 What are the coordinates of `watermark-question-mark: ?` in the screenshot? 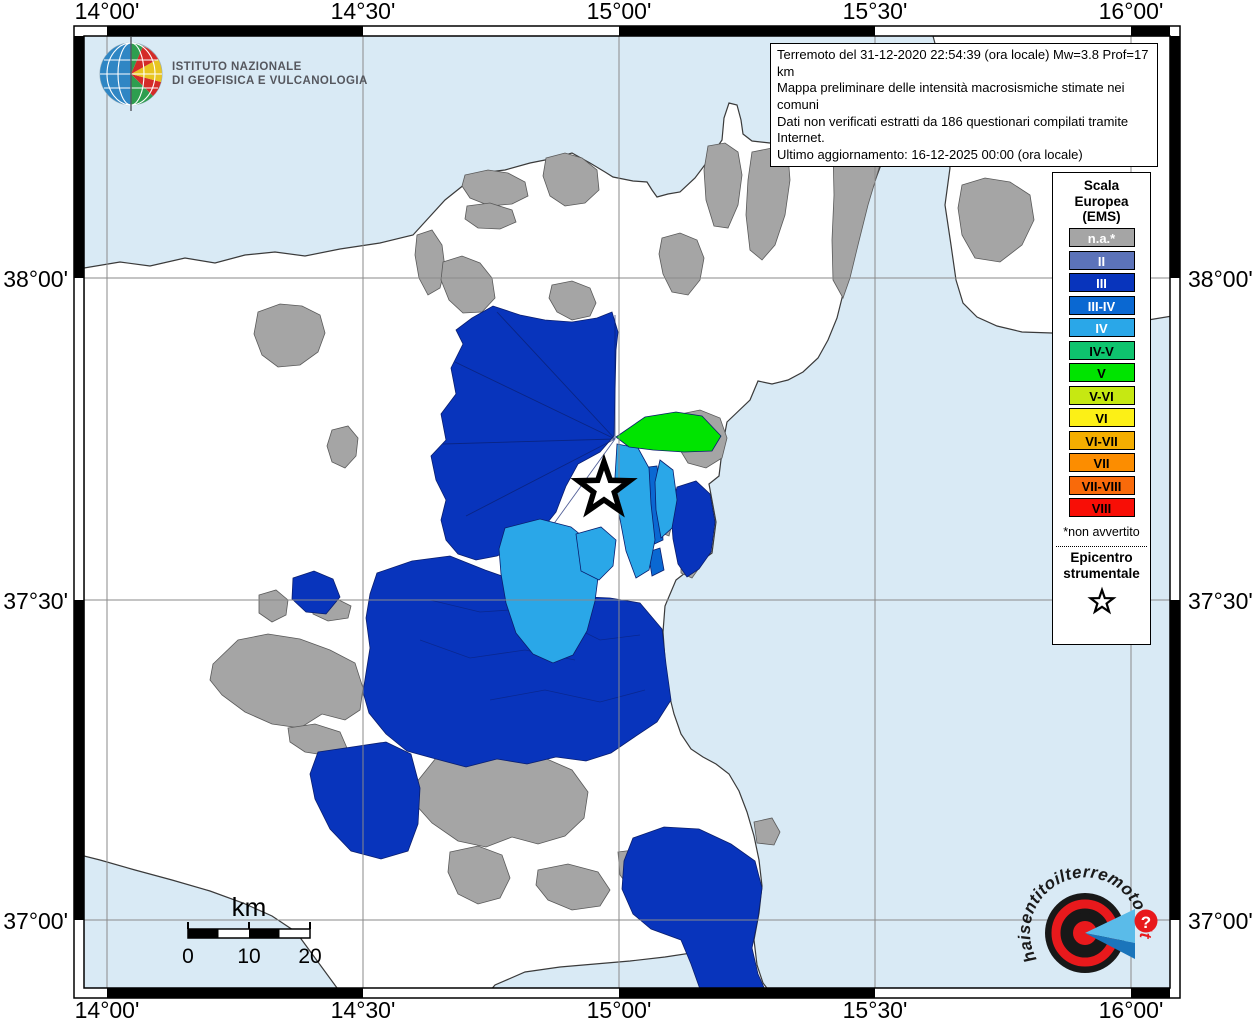 It's located at (1146, 922).